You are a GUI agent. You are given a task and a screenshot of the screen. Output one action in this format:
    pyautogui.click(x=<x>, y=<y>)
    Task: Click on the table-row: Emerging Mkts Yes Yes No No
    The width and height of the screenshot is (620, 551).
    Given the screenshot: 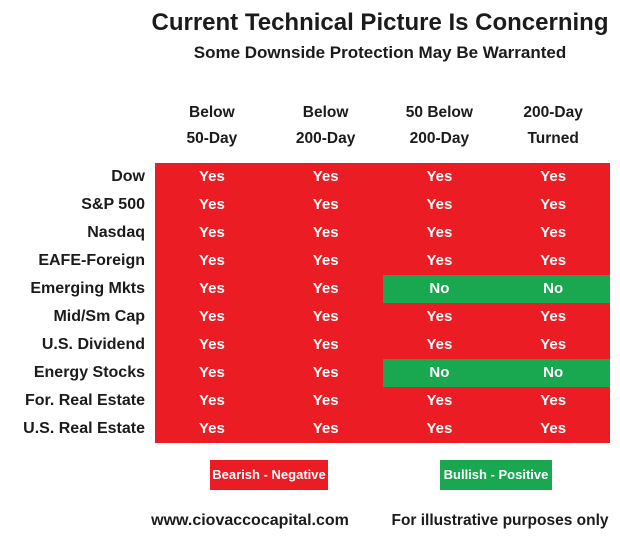 What is the action you would take?
    pyautogui.click(x=305, y=289)
    